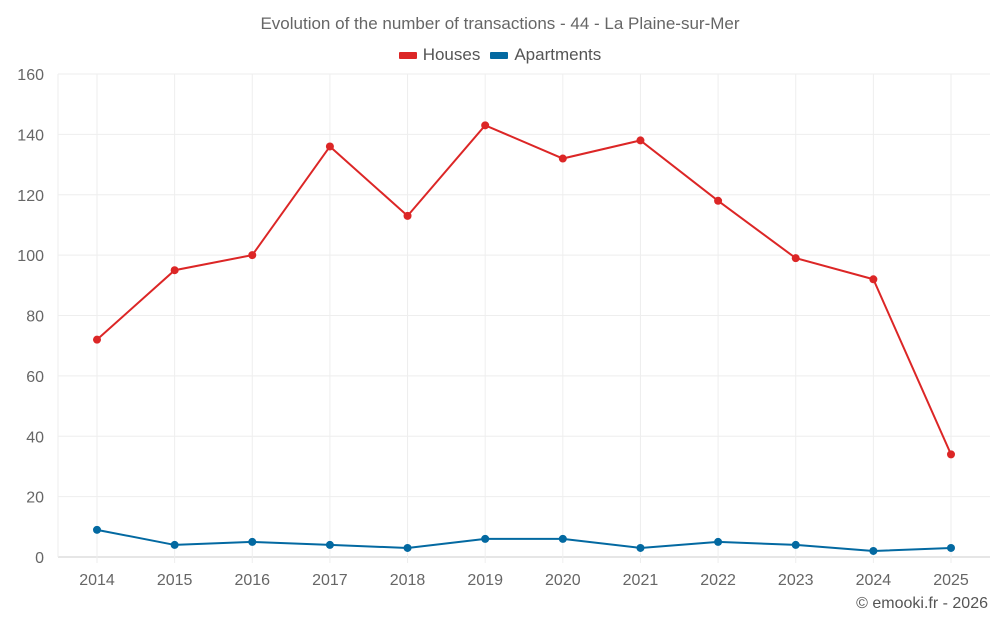 This screenshot has width=1000, height=625. Describe the element at coordinates (451, 54) in the screenshot. I see `legend-label: Houses` at that location.